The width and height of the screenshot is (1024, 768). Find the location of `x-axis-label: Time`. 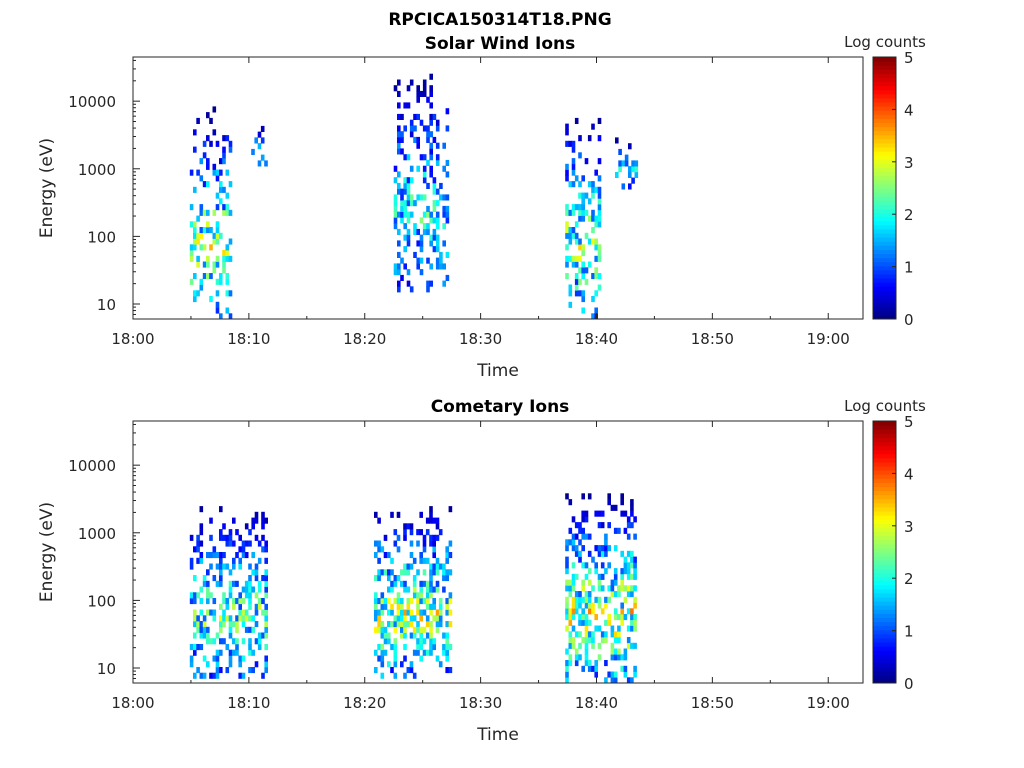

x-axis-label: Time is located at coordinates (497, 371).